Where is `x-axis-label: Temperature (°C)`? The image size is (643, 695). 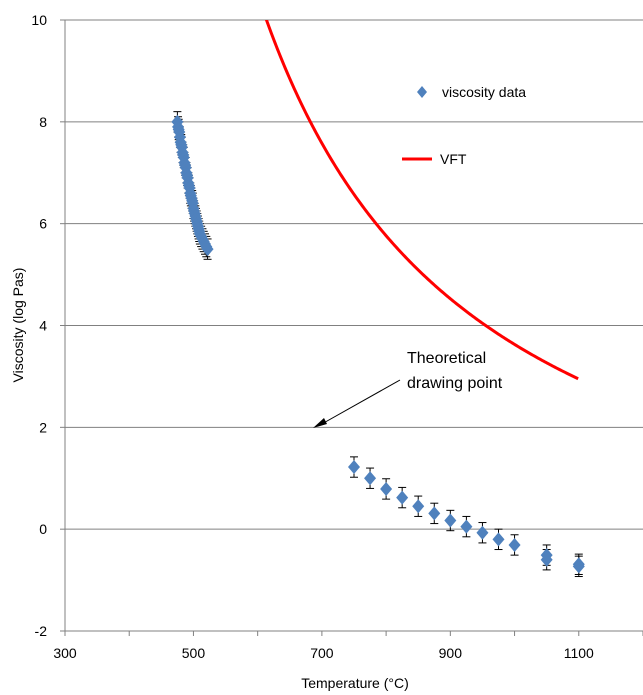 x-axis-label: Temperature (°C) is located at coordinates (355, 683).